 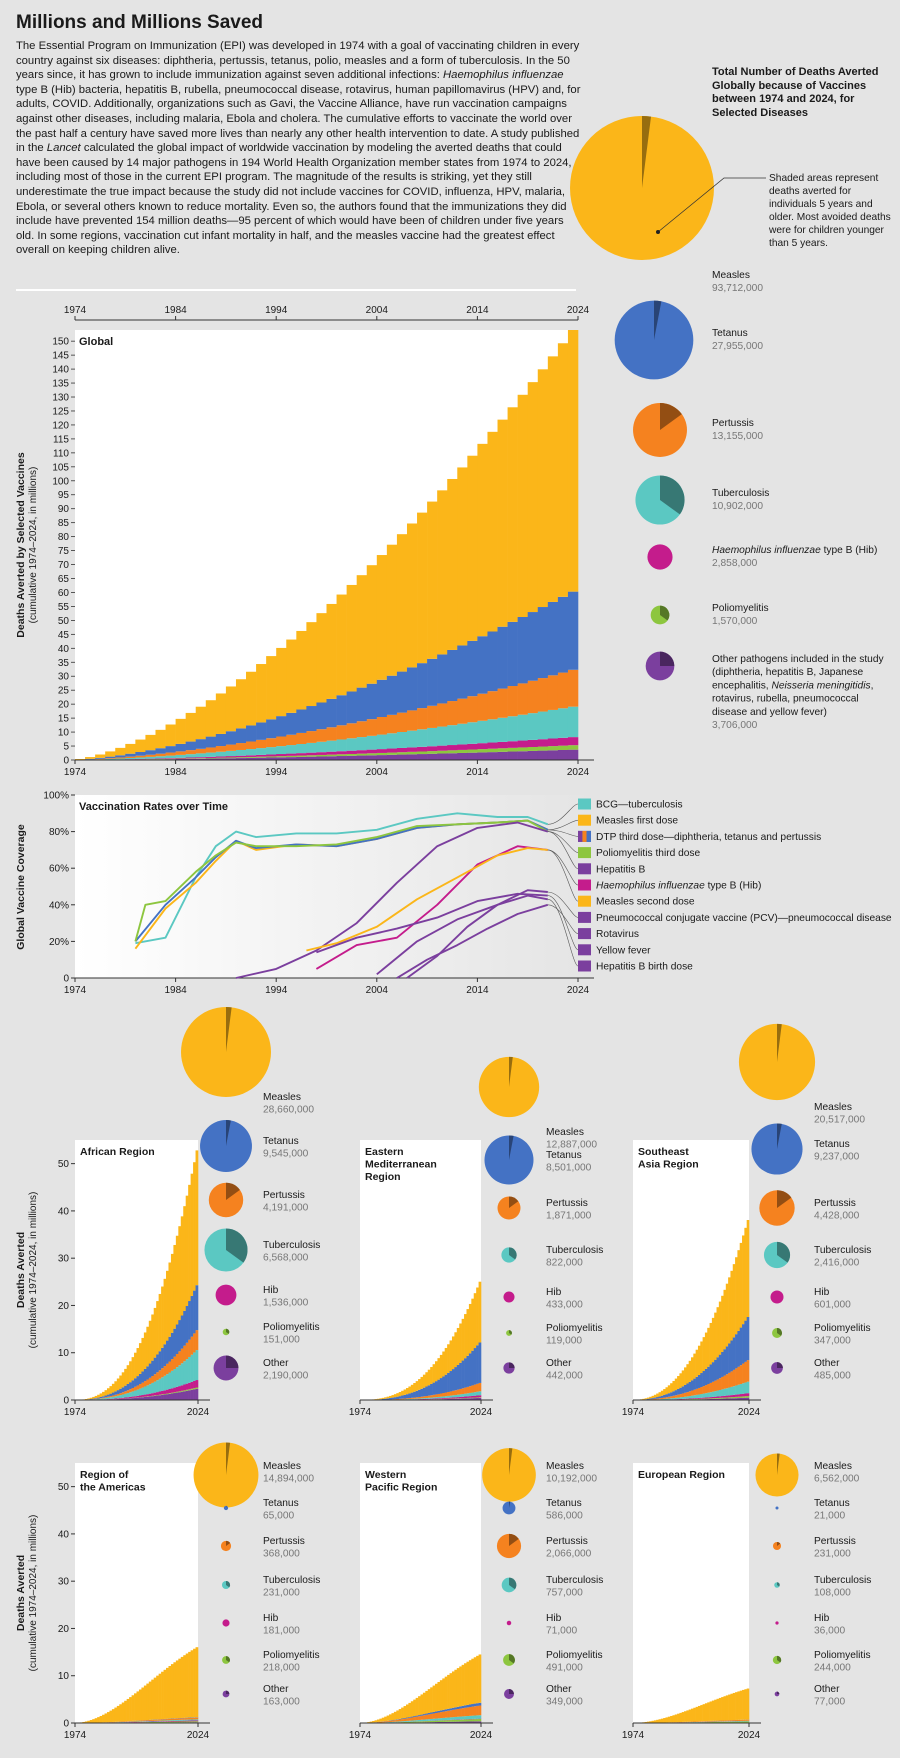 What do you see at coordinates (162, 1397) in the screenshot?
I see `region-area-step-other` at bounding box center [162, 1397].